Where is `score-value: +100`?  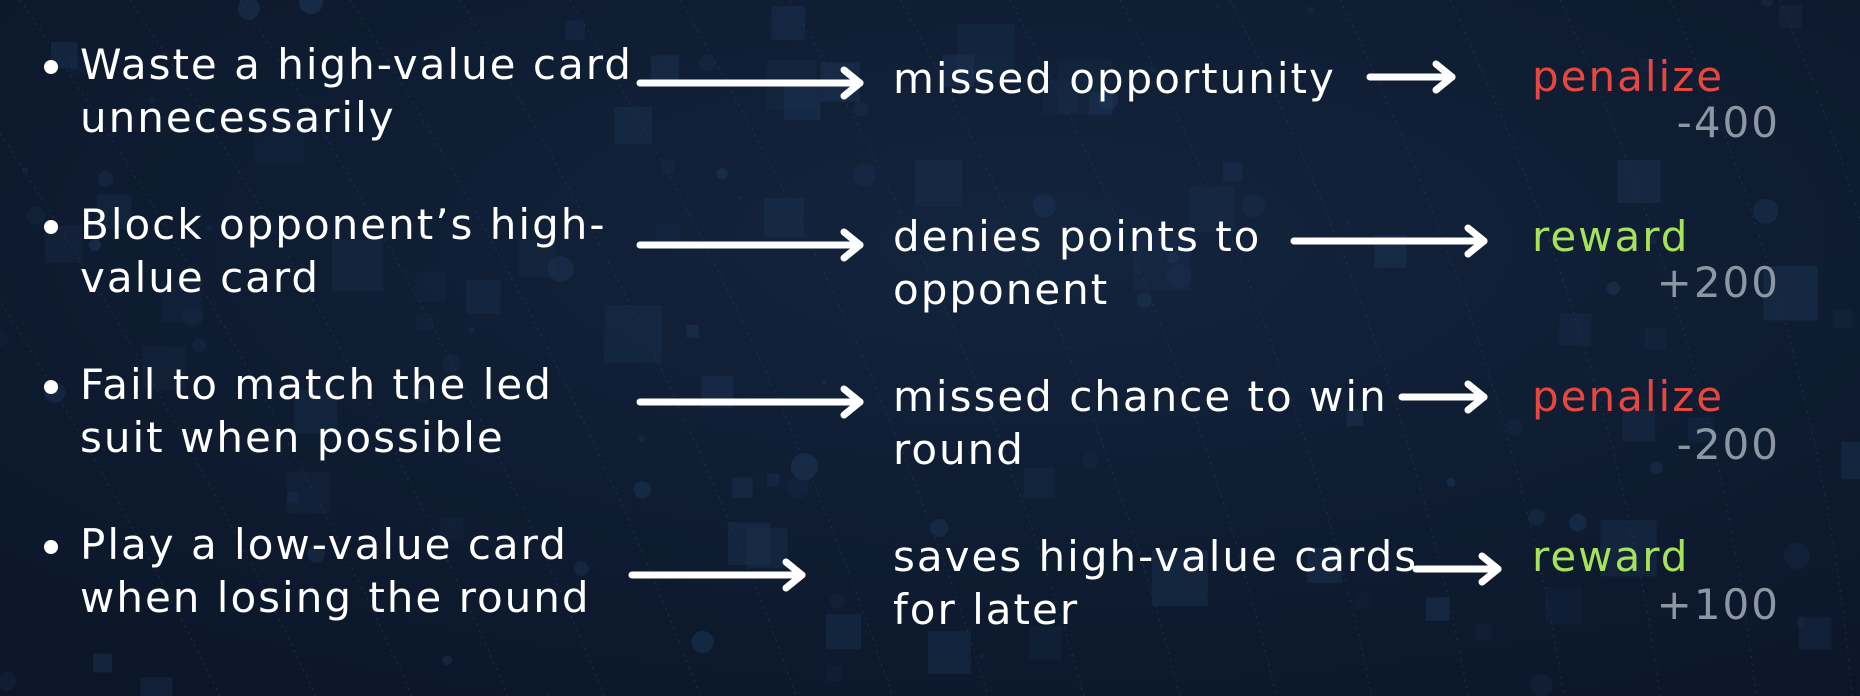
score-value: +100 is located at coordinates (1718, 604).